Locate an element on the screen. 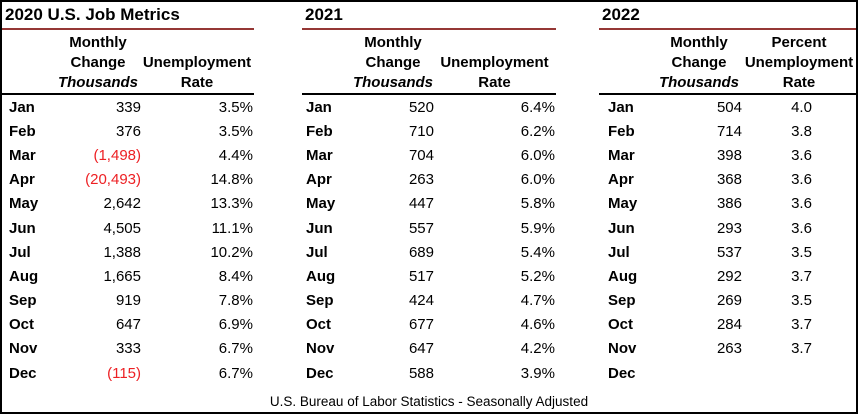 Image resolution: width=858 pixels, height=414 pixels. change-value: 376 is located at coordinates (128, 131).